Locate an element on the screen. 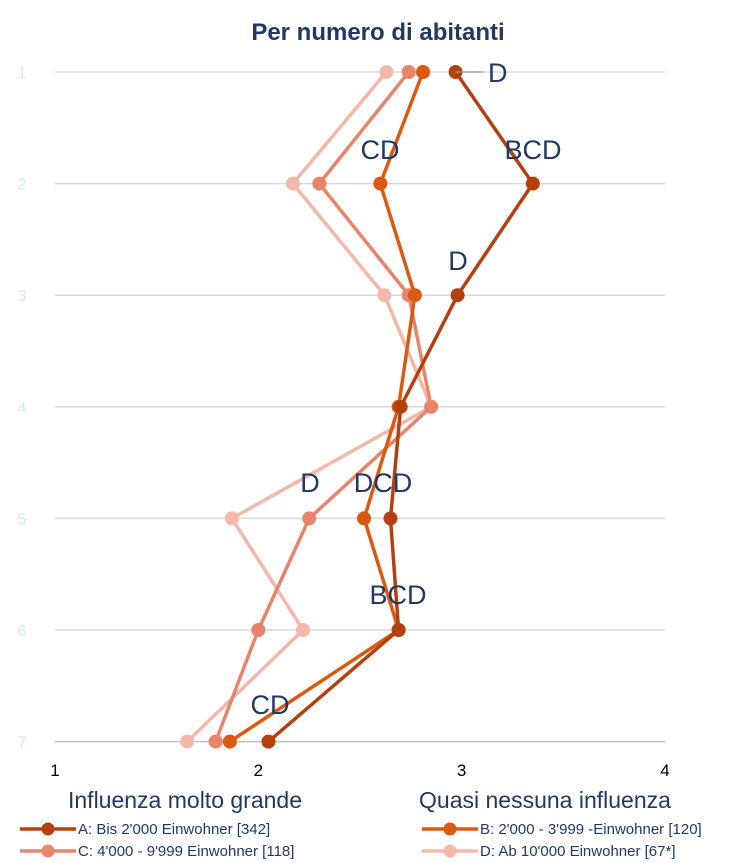 Image resolution: width=756 pixels, height=863 pixels. legend-item: C: 4'000 - 9'999 Einwohner [118] is located at coordinates (157, 851).